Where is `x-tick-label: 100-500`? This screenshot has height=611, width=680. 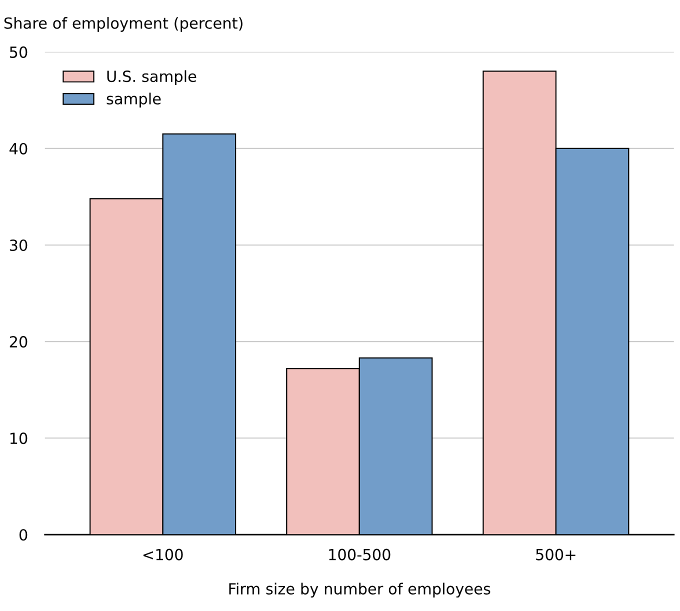 x-tick-label: 100-500 is located at coordinates (359, 554).